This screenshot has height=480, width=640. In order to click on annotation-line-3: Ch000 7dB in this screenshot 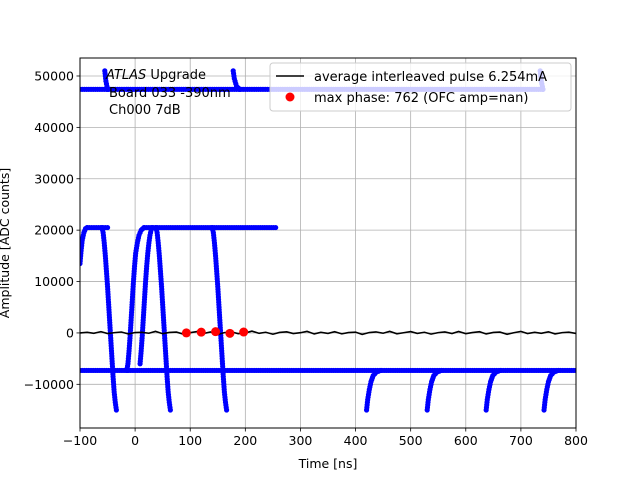, I will do `click(145, 110)`.